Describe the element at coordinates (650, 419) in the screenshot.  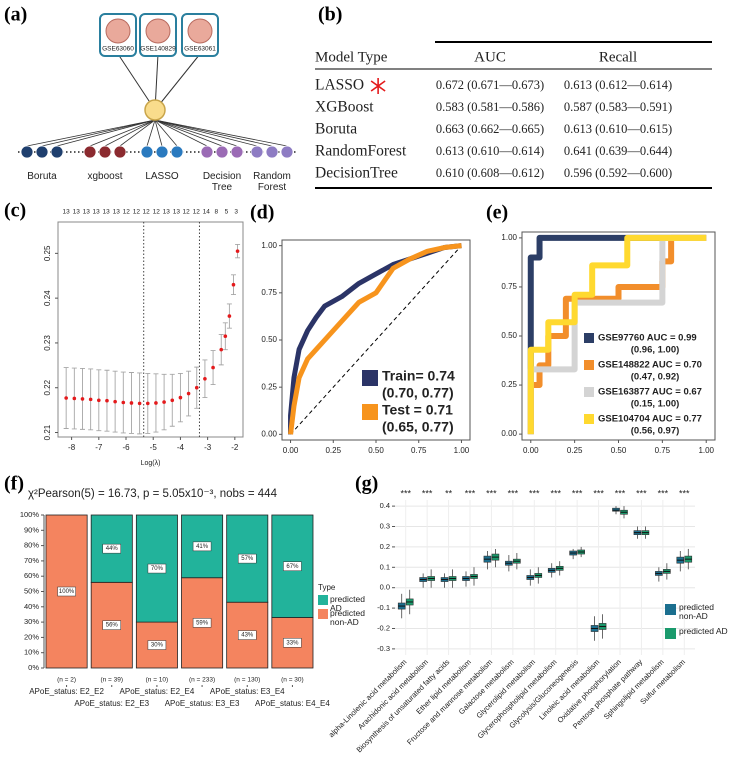
I see `legend-label: GSE104704 AUC = 0.77` at that location.